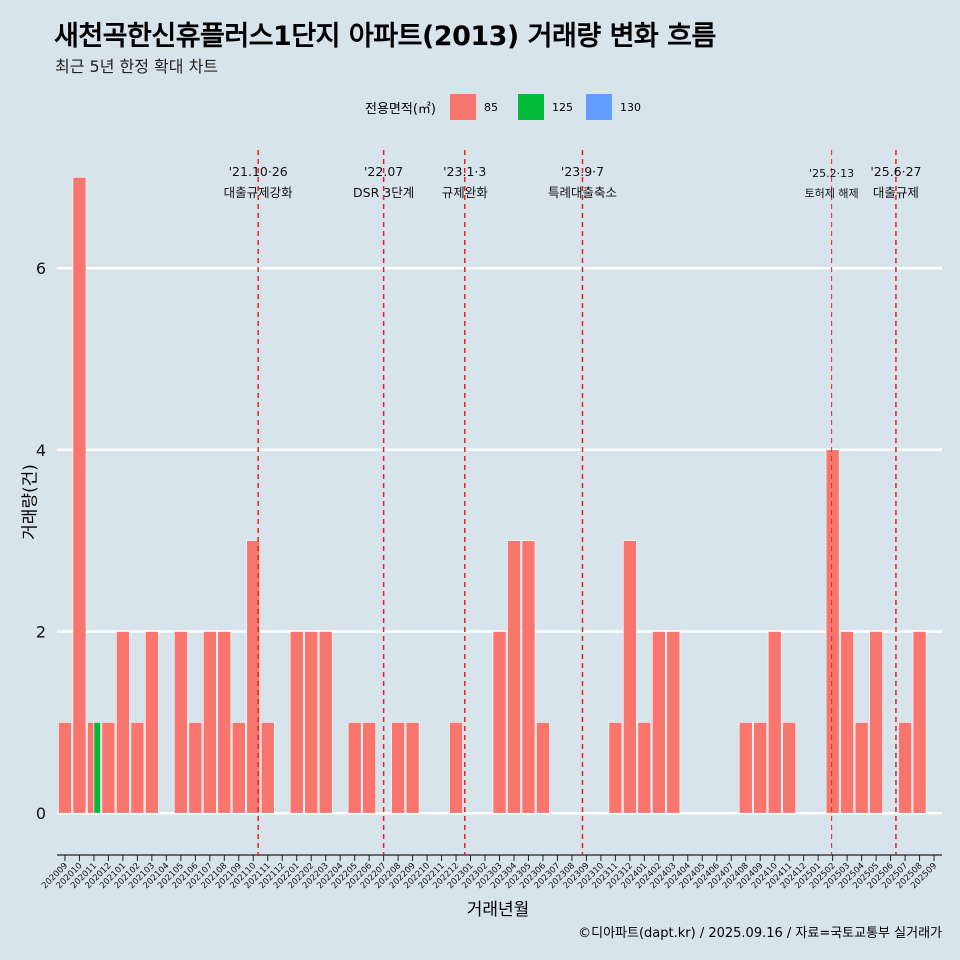  What do you see at coordinates (582, 192) in the screenshot?
I see `event-label-3: 특례대출축소` at bounding box center [582, 192].